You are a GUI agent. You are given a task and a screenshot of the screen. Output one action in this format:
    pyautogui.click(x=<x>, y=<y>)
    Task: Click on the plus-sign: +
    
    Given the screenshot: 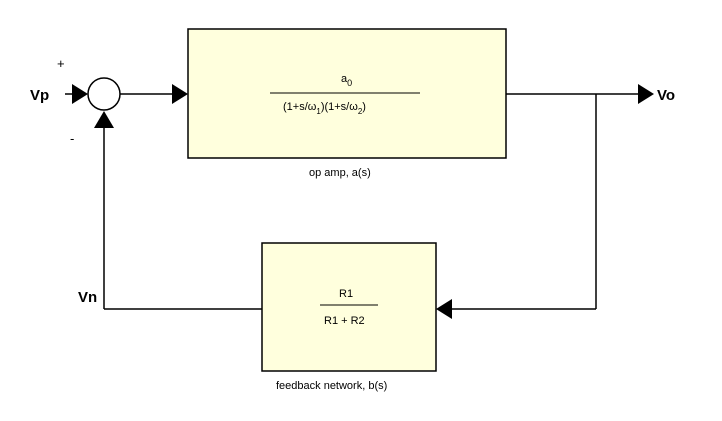 What is the action you would take?
    pyautogui.click(x=61, y=63)
    